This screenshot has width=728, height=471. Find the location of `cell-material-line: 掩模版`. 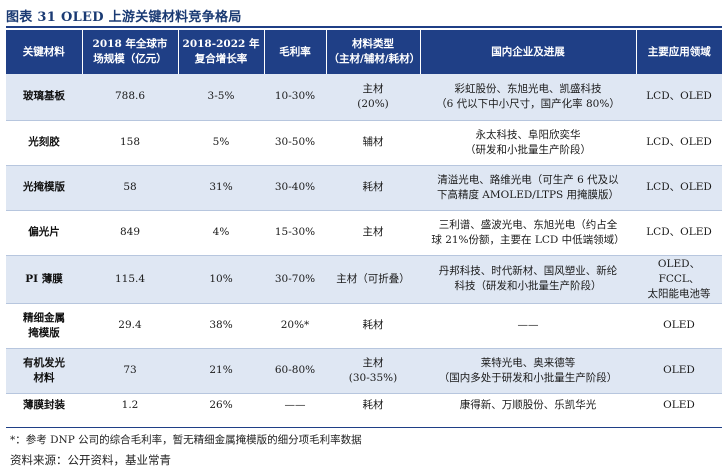

cell-material-line: 掩模版 is located at coordinates (44, 332).